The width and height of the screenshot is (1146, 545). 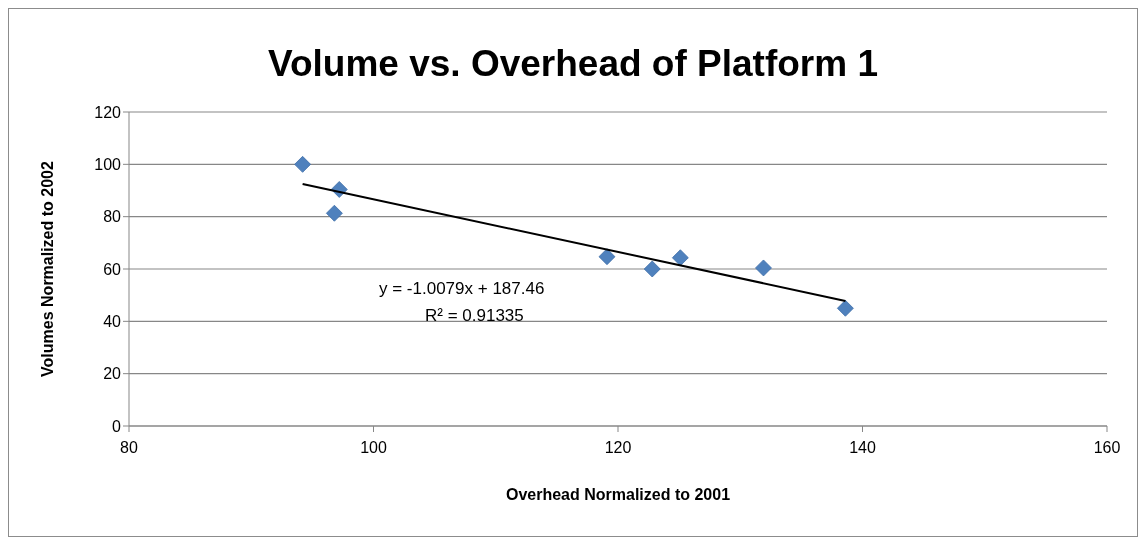 What do you see at coordinates (47, 269) in the screenshot?
I see `y-axis-title: Volumes Normalized to 2002` at bounding box center [47, 269].